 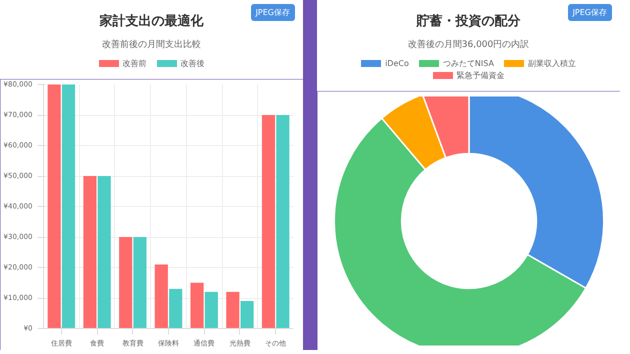 What do you see at coordinates (192, 63) in the screenshot?
I see `legend-label: 改善後` at bounding box center [192, 63].